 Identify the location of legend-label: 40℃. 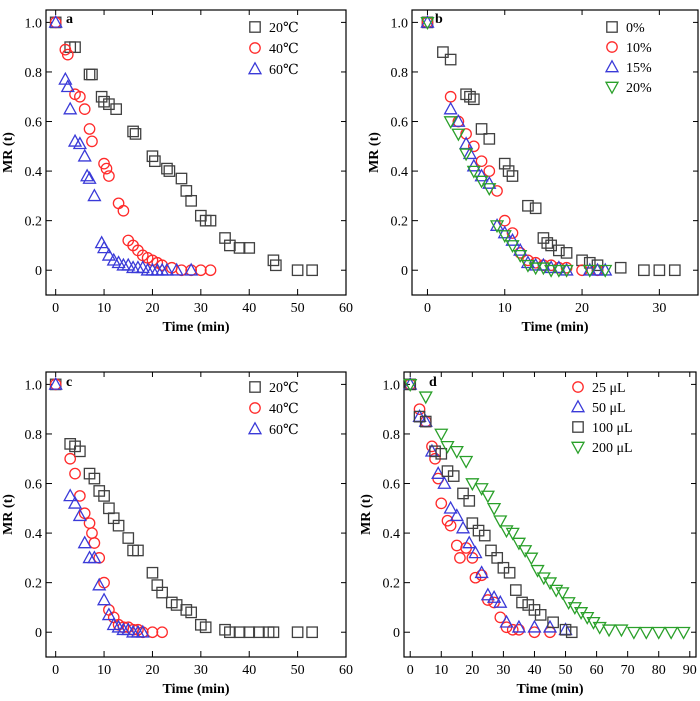
(284, 409).